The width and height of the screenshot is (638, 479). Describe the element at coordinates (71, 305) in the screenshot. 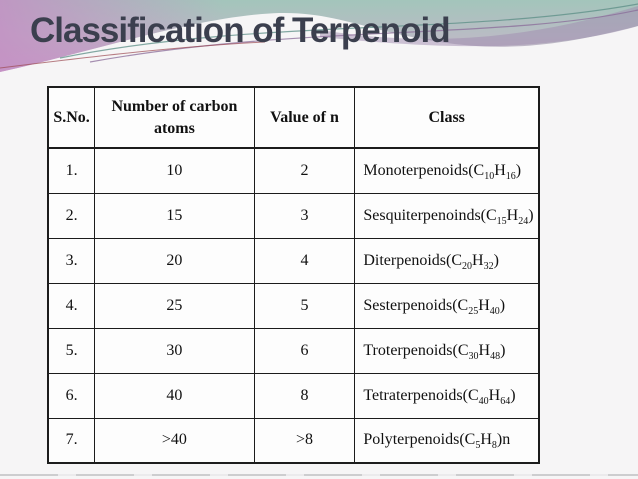

I see `cell-sno: 4.` at that location.